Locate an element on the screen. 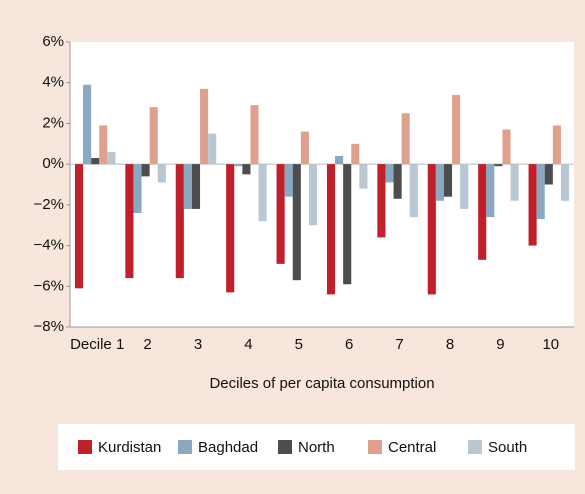 The image size is (585, 494). legend-box is located at coordinates (316, 447).